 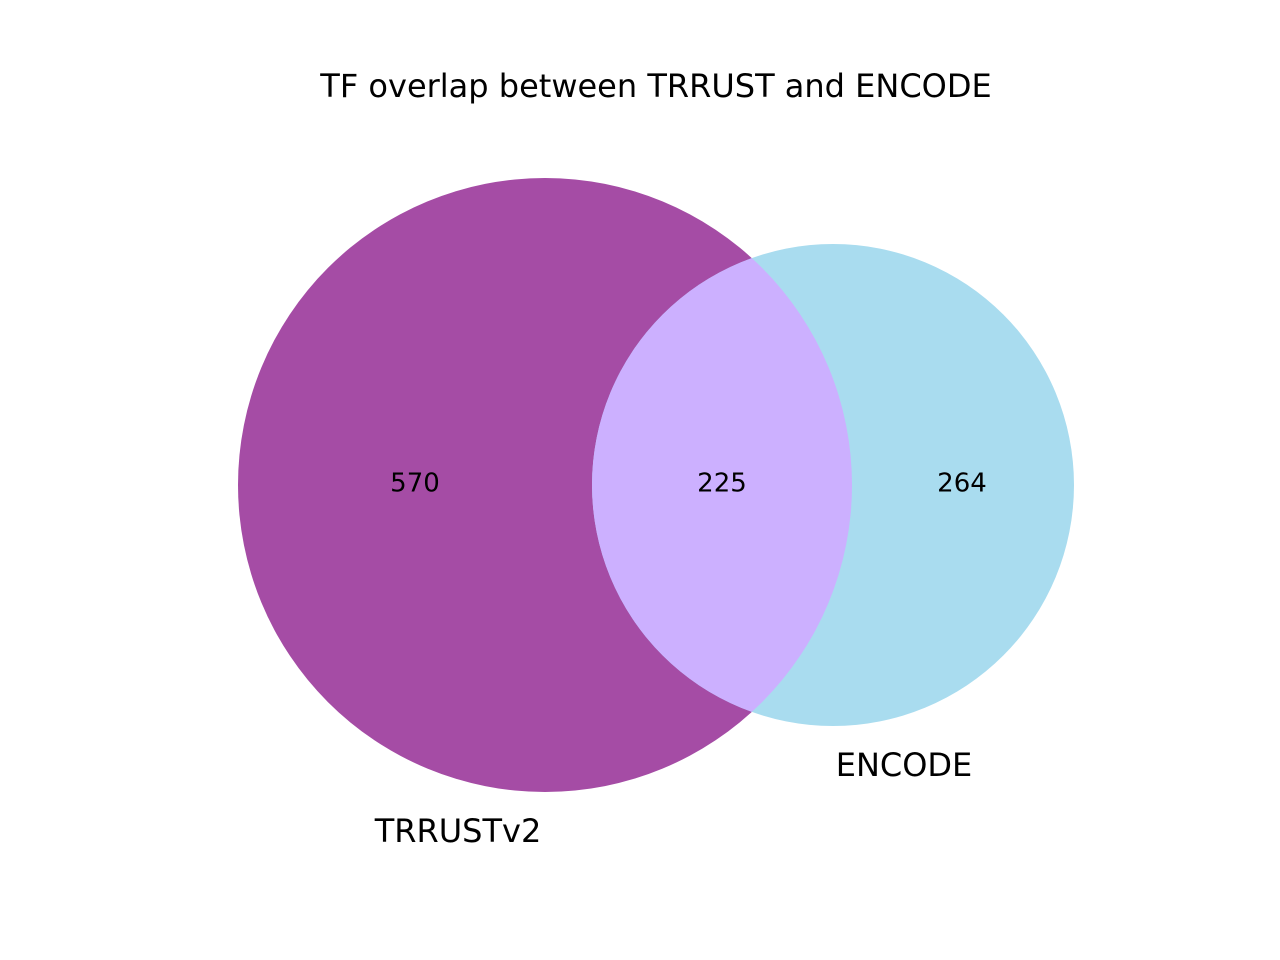 What do you see at coordinates (962, 484) in the screenshot?
I see `right-only-count: 264` at bounding box center [962, 484].